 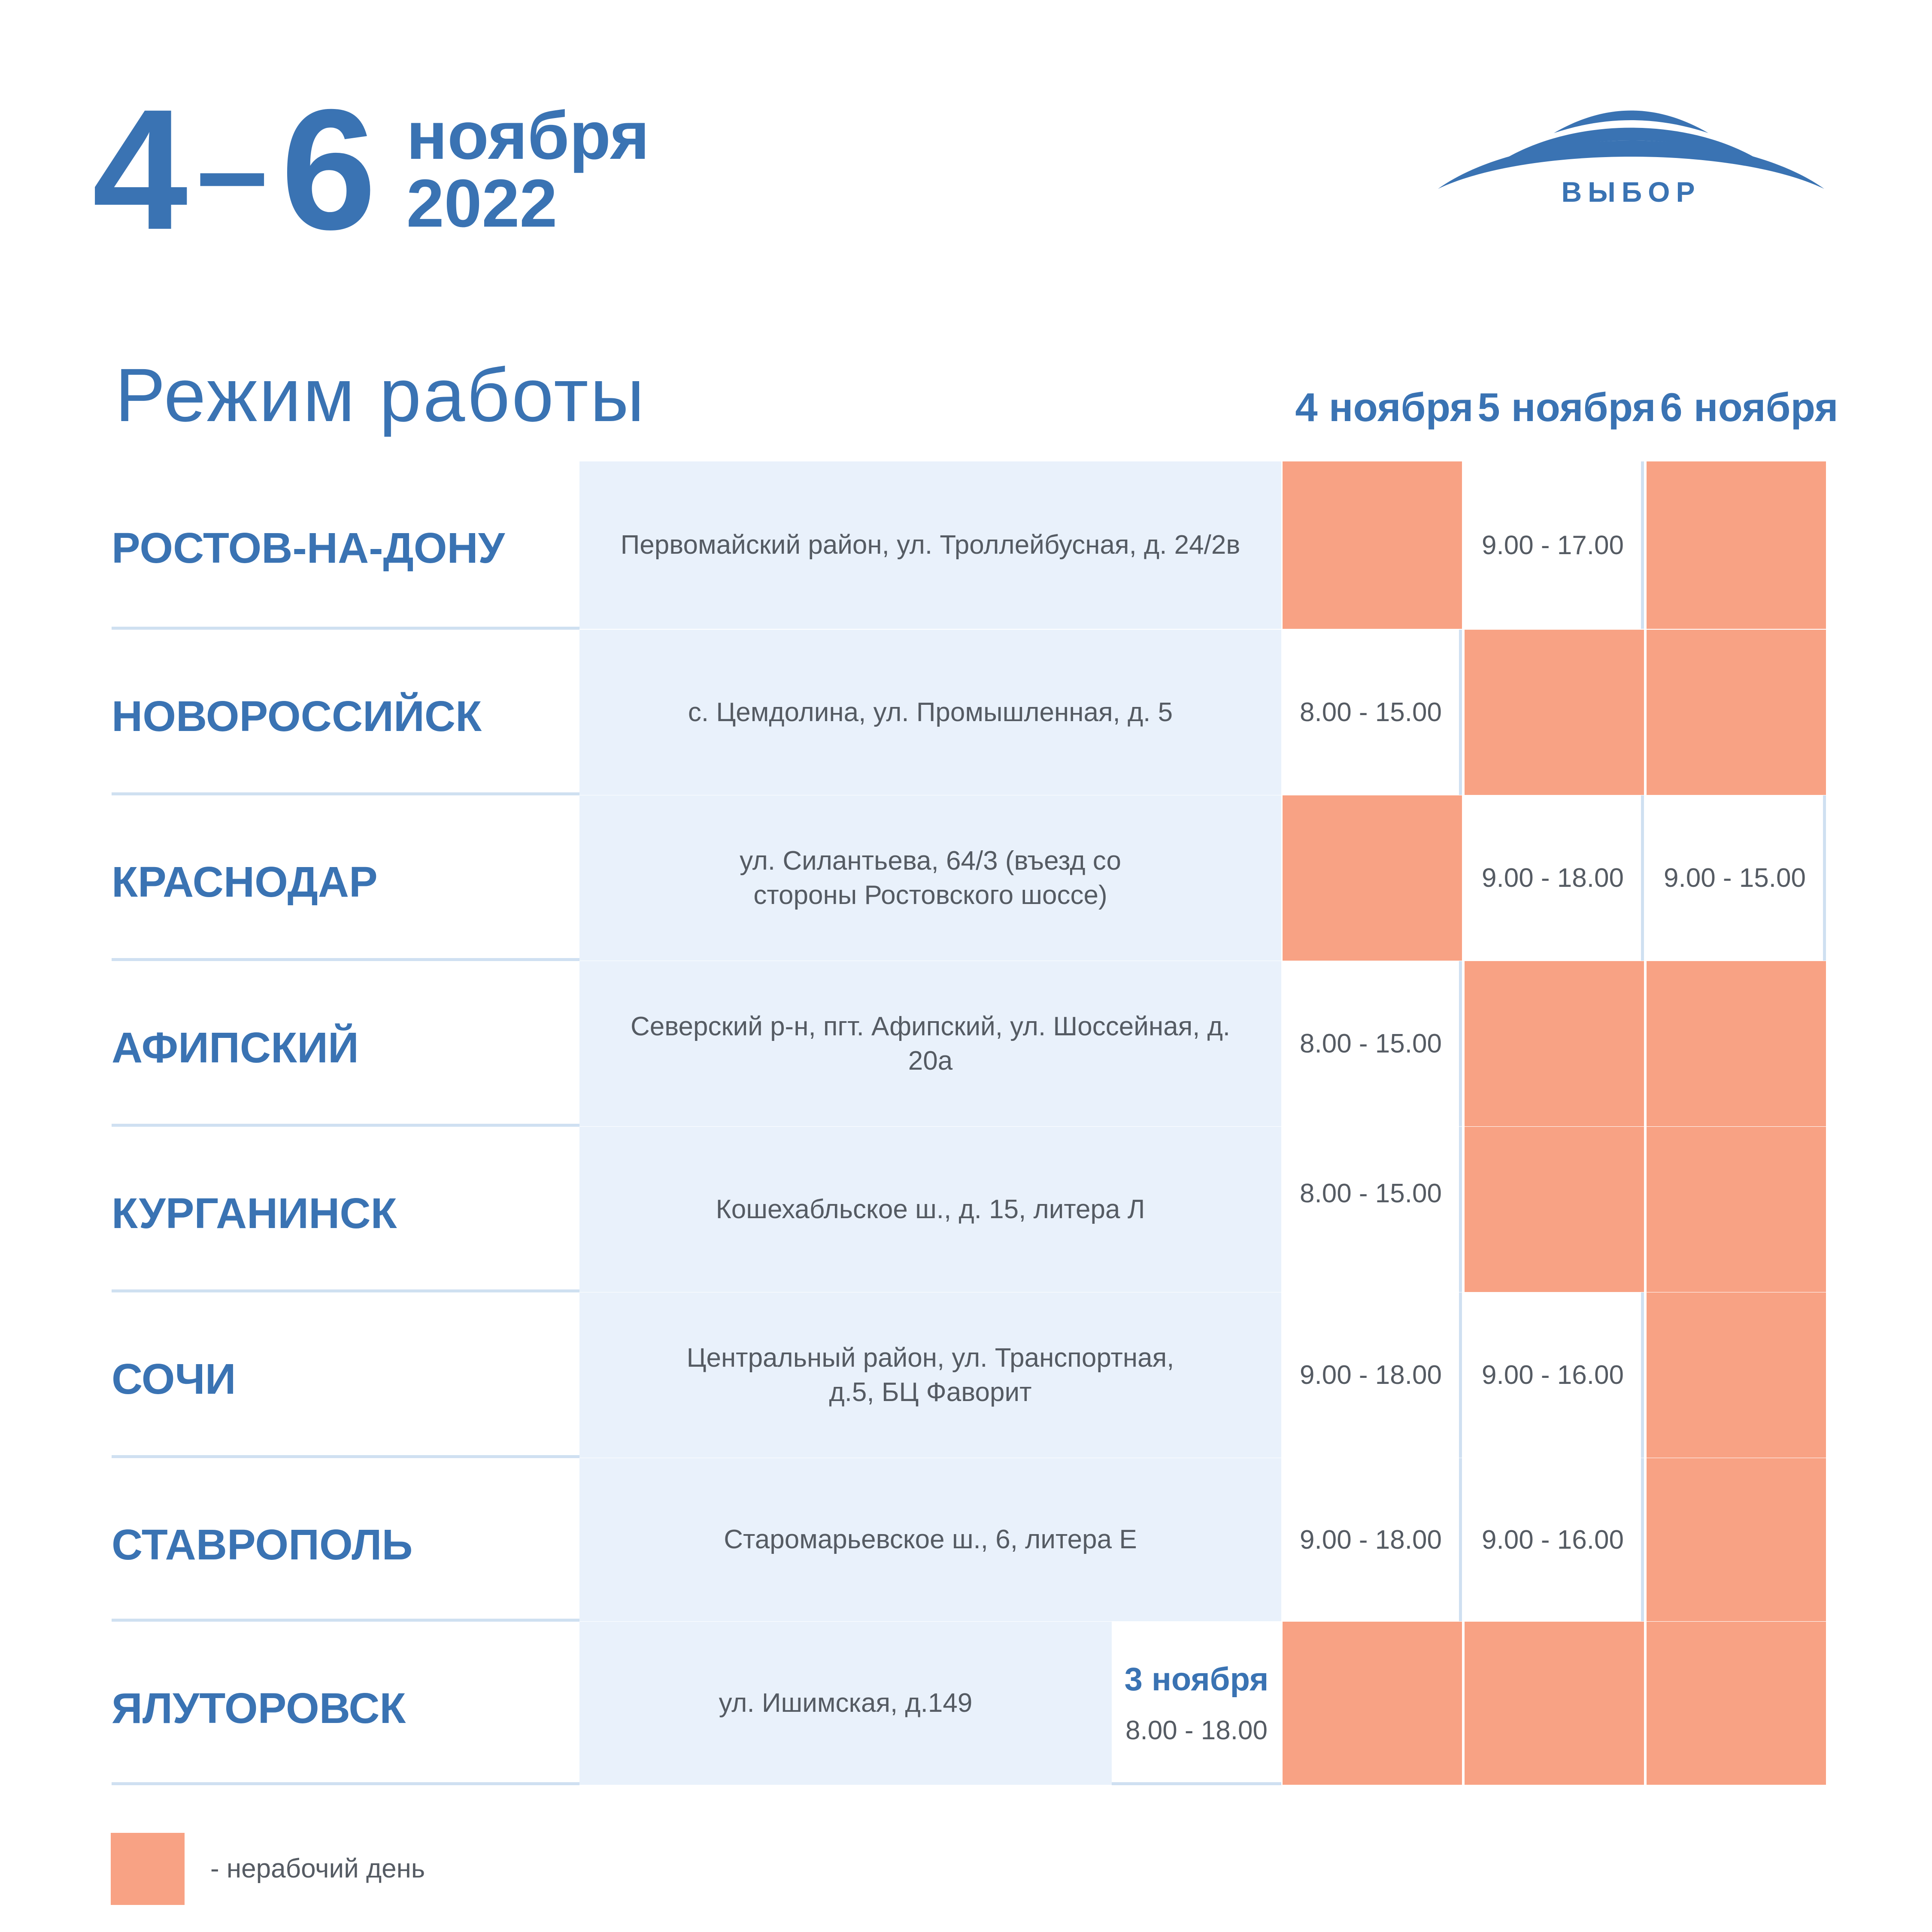 I want to click on day-cell-hours: 9.00 - 15.00, so click(x=1736, y=878).